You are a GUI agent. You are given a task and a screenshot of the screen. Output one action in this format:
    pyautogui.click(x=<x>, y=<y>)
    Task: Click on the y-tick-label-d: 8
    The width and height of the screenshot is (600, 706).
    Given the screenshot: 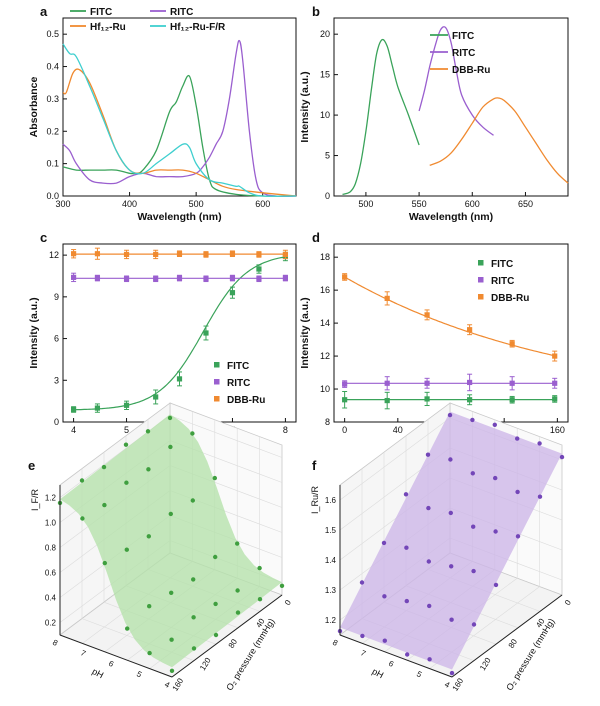 What is the action you would take?
    pyautogui.click(x=327, y=422)
    